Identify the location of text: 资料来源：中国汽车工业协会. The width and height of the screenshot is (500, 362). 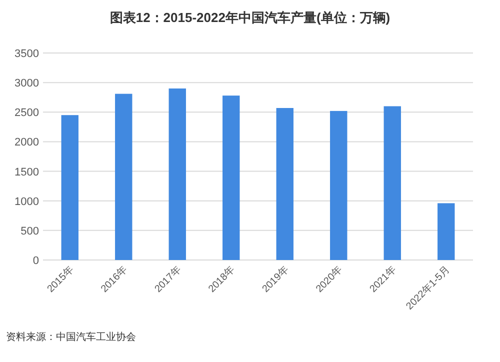
(71, 337).